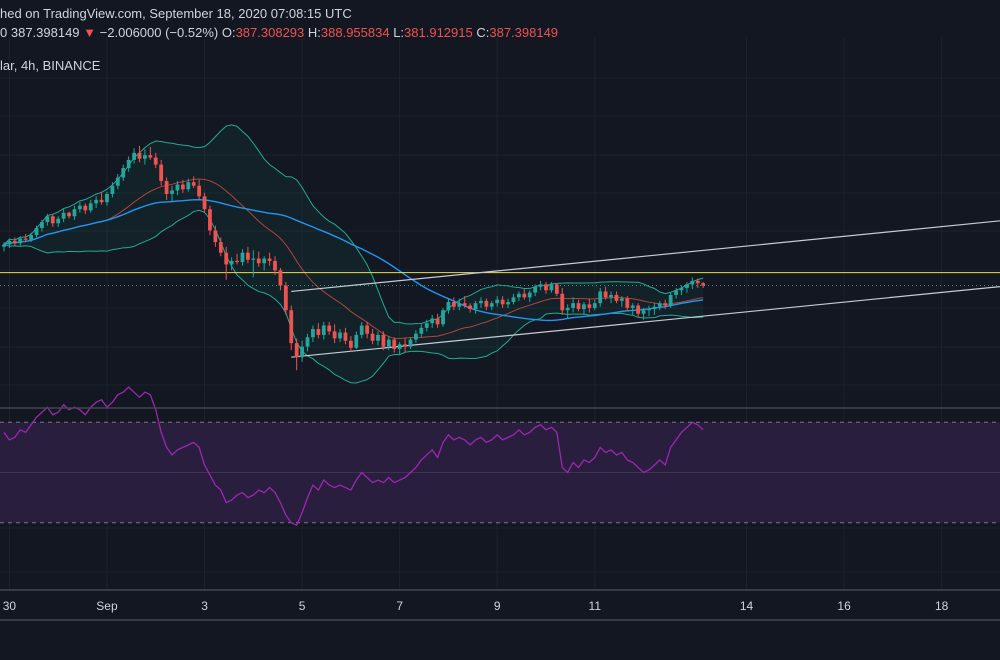 Image resolution: width=1000 pixels, height=660 pixels. What do you see at coordinates (45, 32) in the screenshot?
I see `last-value: 387.398149` at bounding box center [45, 32].